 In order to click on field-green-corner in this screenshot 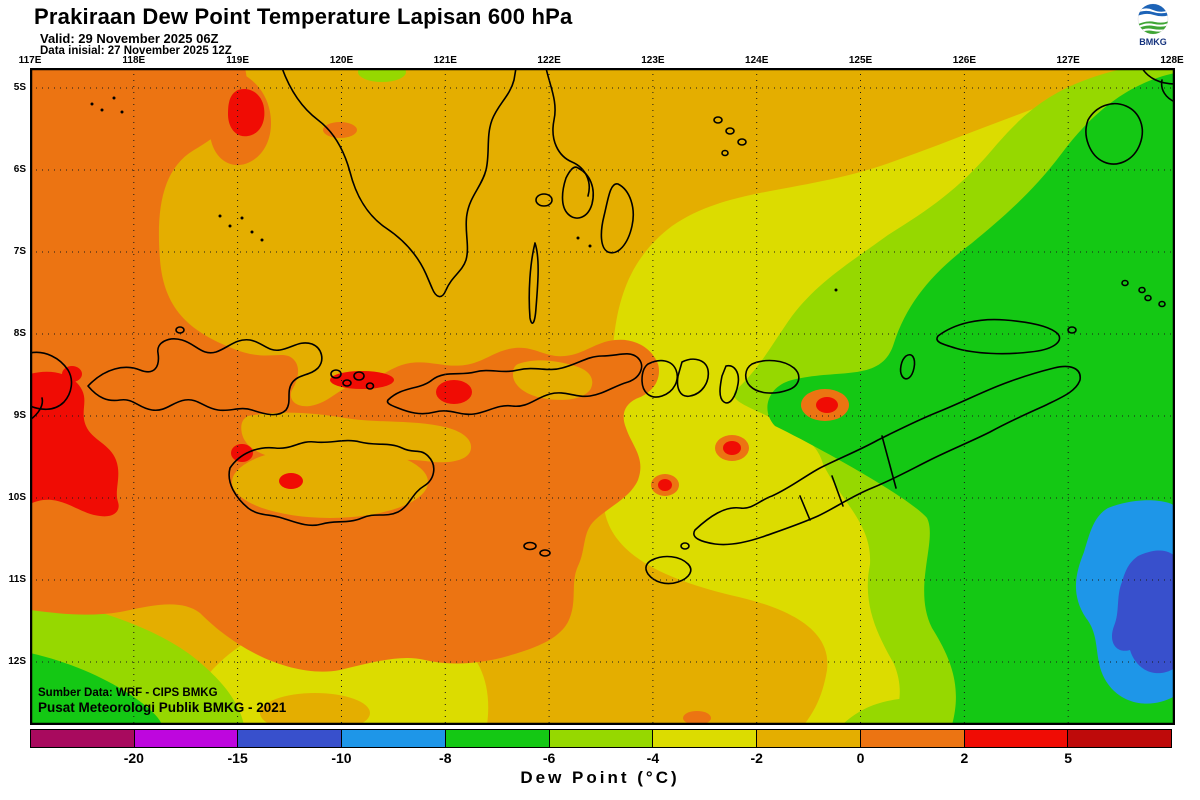, I will do `click(96, 689)`.